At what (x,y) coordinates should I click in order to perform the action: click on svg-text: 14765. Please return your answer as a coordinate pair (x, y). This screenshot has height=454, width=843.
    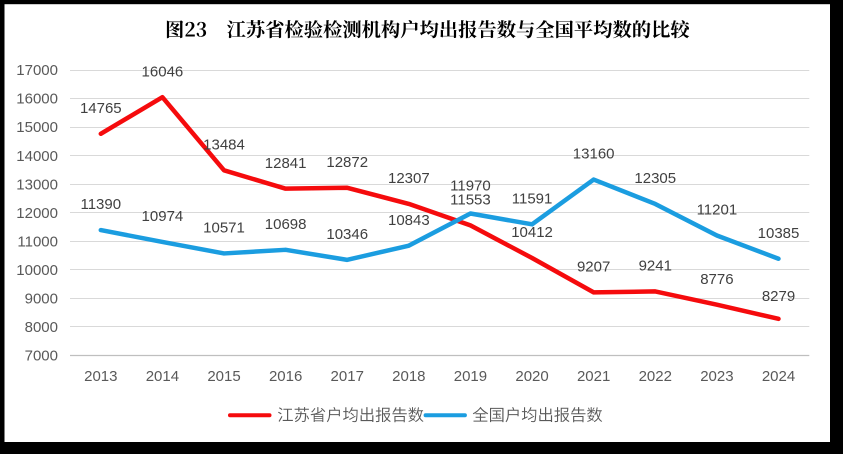
    Looking at the image, I should click on (101, 108).